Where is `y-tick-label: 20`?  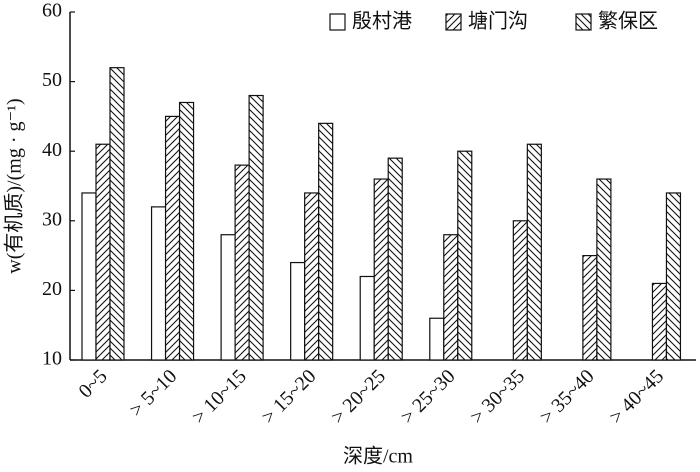
y-tick-label: 20 is located at coordinates (52, 289).